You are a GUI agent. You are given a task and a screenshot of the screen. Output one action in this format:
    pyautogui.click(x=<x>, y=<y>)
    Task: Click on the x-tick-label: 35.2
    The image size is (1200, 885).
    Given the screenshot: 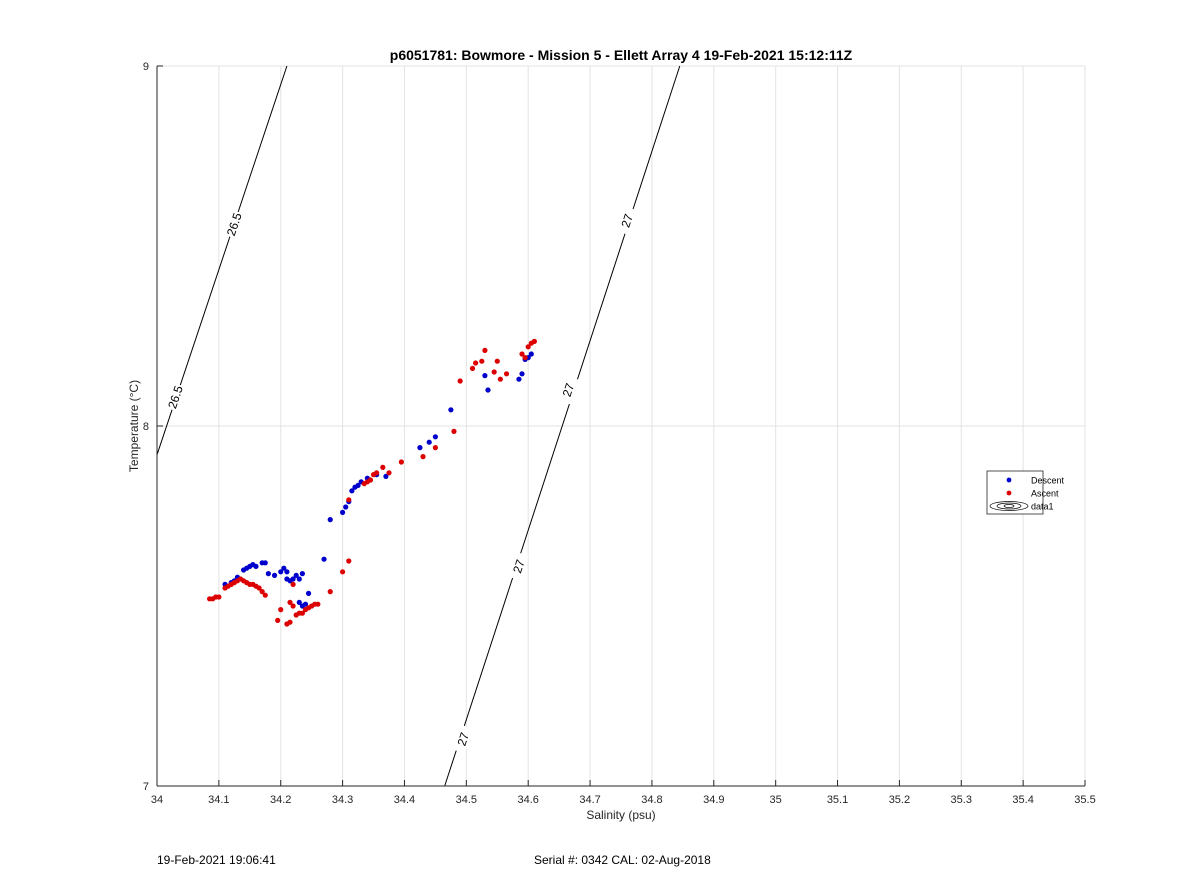 What is the action you would take?
    pyautogui.click(x=899, y=800)
    